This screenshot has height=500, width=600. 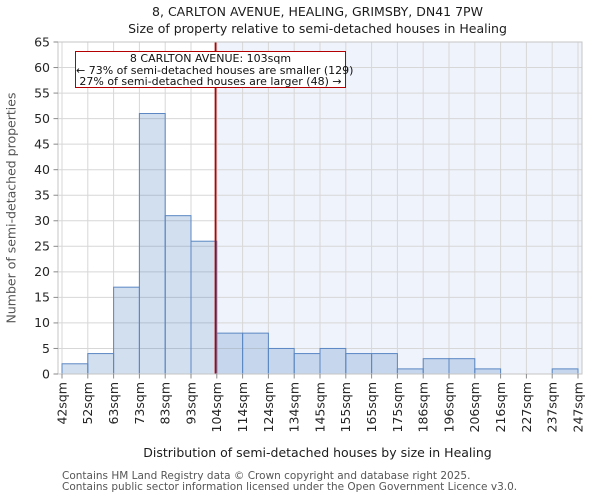 What do you see at coordinates (230, 353) in the screenshot?
I see `histogram-bar-104sqm` at bounding box center [230, 353].